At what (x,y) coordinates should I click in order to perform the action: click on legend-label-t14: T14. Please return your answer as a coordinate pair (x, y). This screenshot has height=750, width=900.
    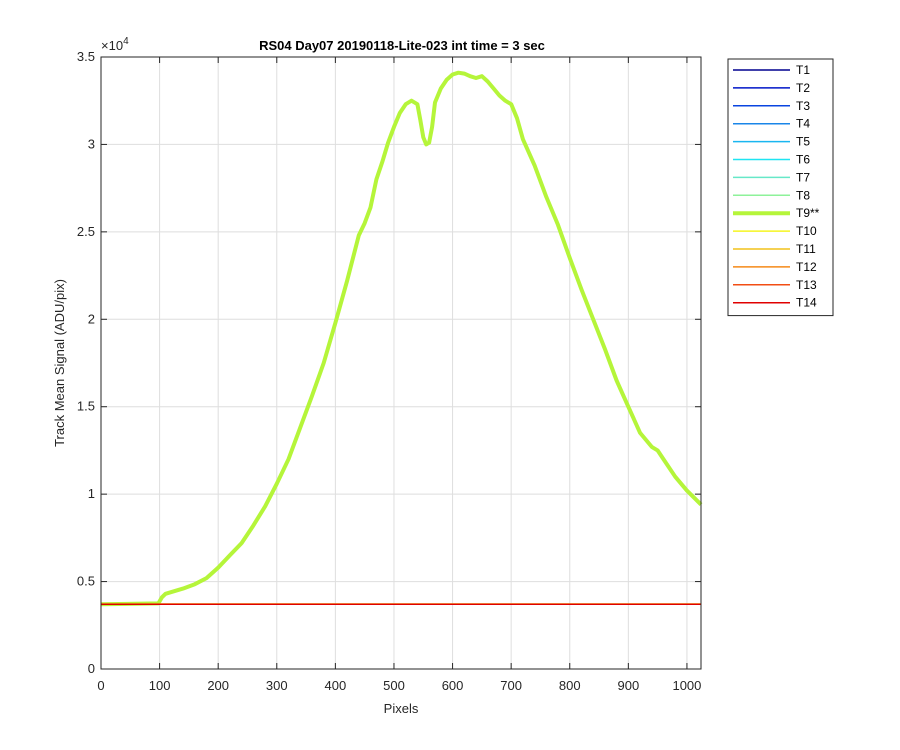
    Looking at the image, I should click on (806, 303).